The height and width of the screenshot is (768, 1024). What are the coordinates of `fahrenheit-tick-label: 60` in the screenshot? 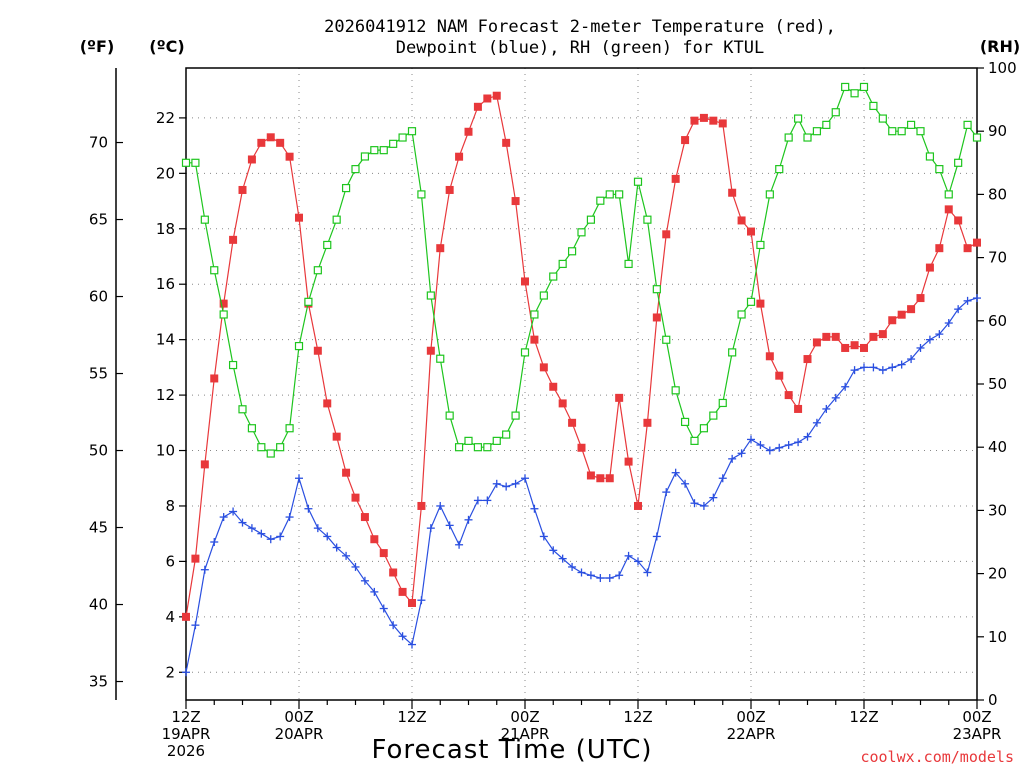 It's located at (98, 297).